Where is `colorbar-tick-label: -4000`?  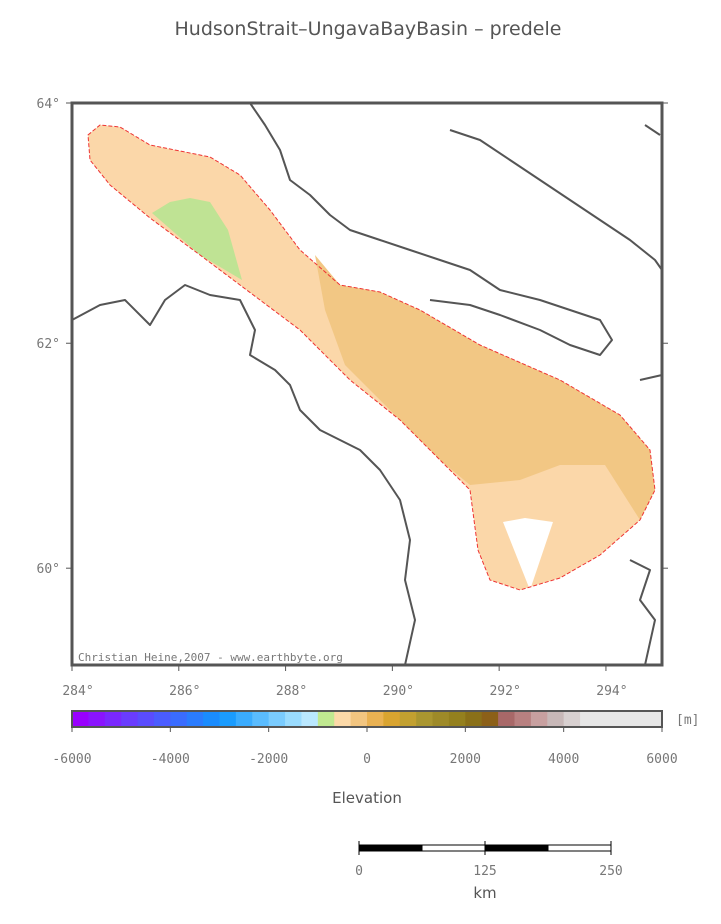 colorbar-tick-label: -4000 is located at coordinates (170, 759).